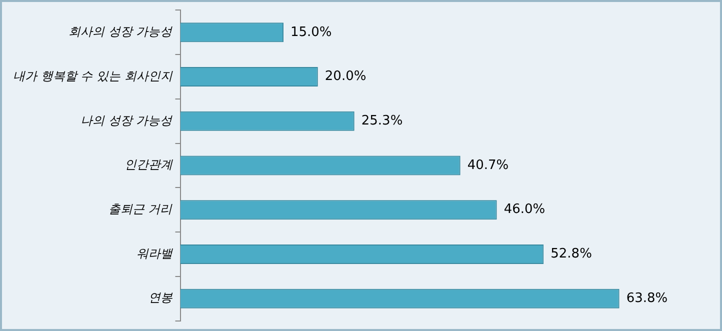  What do you see at coordinates (127, 120) in the screenshot?
I see `y-tick-label: 나의 성장 가능성` at bounding box center [127, 120].